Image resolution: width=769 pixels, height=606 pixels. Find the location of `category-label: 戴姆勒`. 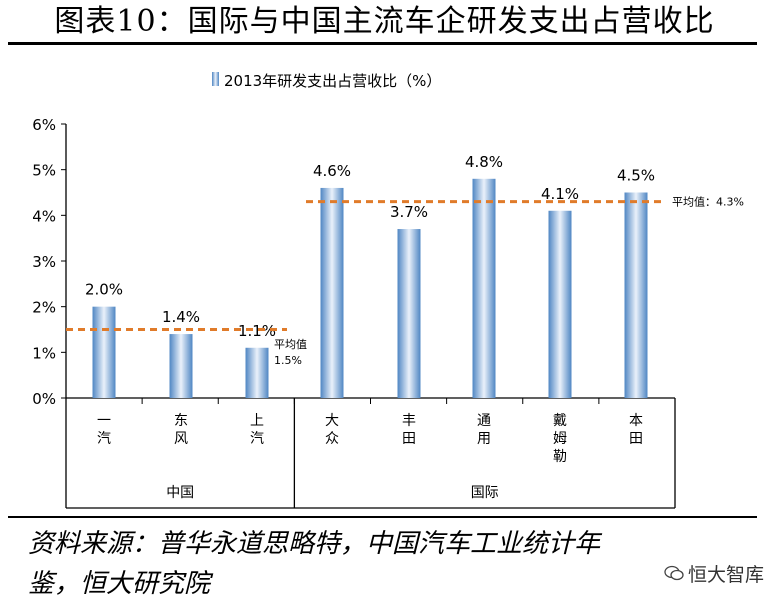

category-label: 戴姆勒 is located at coordinates (560, 439).